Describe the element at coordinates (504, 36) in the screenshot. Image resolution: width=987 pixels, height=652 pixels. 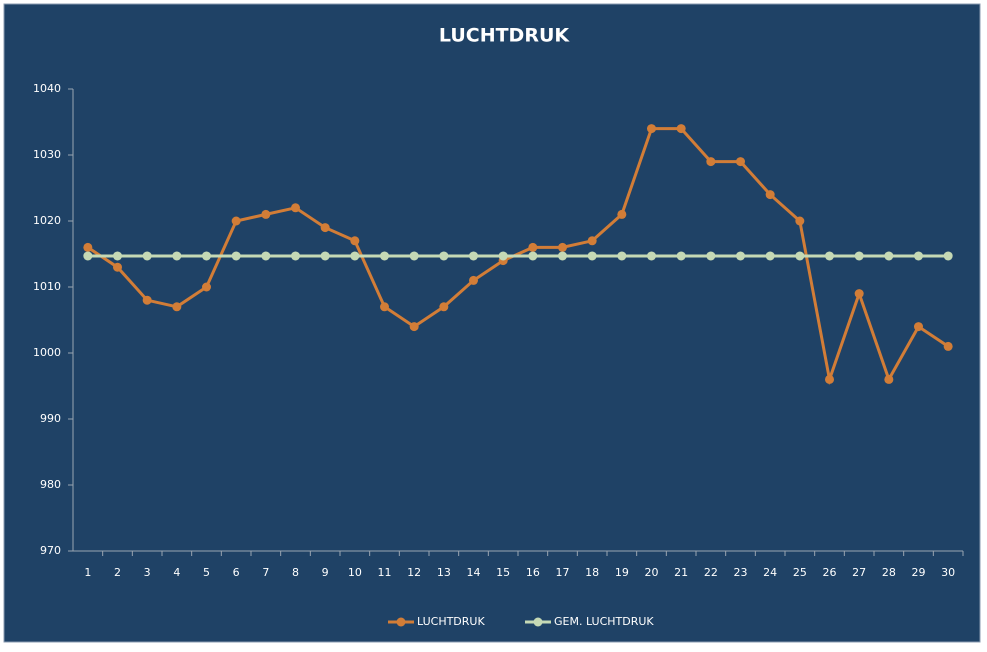
I see `chart-title: LUCHTDRUK` at that location.